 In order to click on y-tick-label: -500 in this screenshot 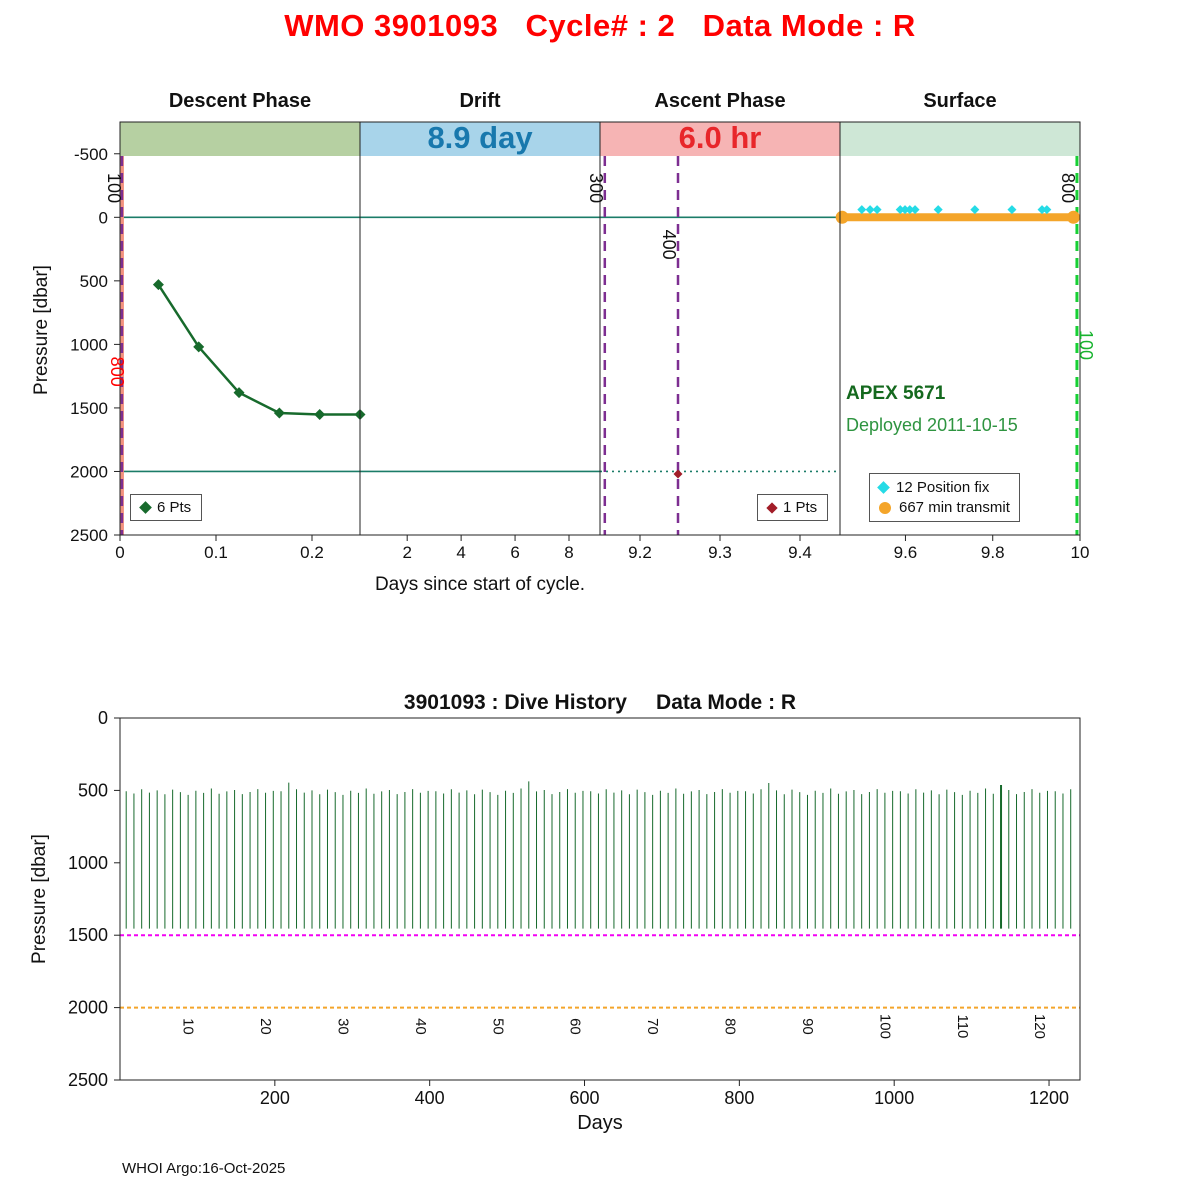, I will do `click(91, 154)`.